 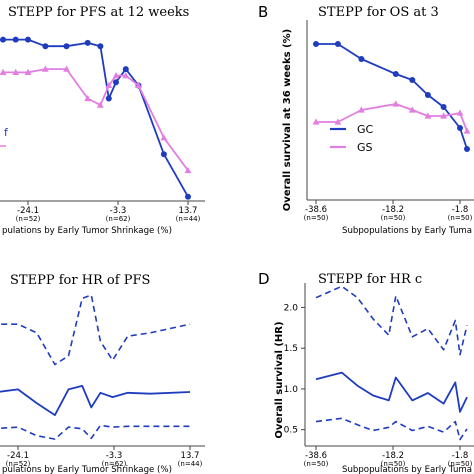 What do you see at coordinates (87, 469) in the screenshot?
I see `panel-c-xlabel: pulations by Early Tumor Shrinkage (%)` at bounding box center [87, 469].